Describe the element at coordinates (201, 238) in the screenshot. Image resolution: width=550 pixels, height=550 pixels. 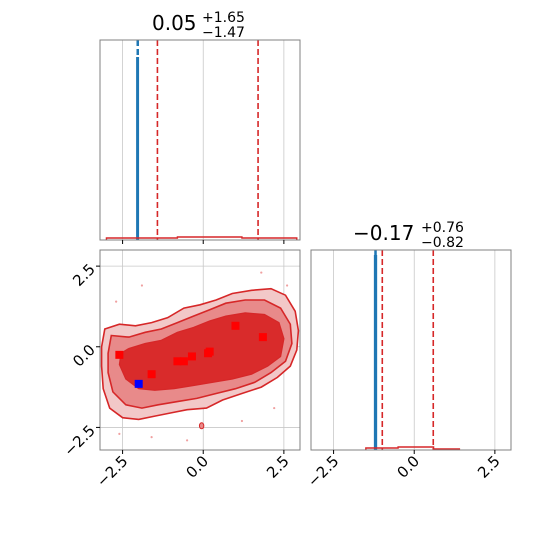
I see `hist1-red-step` at that location.